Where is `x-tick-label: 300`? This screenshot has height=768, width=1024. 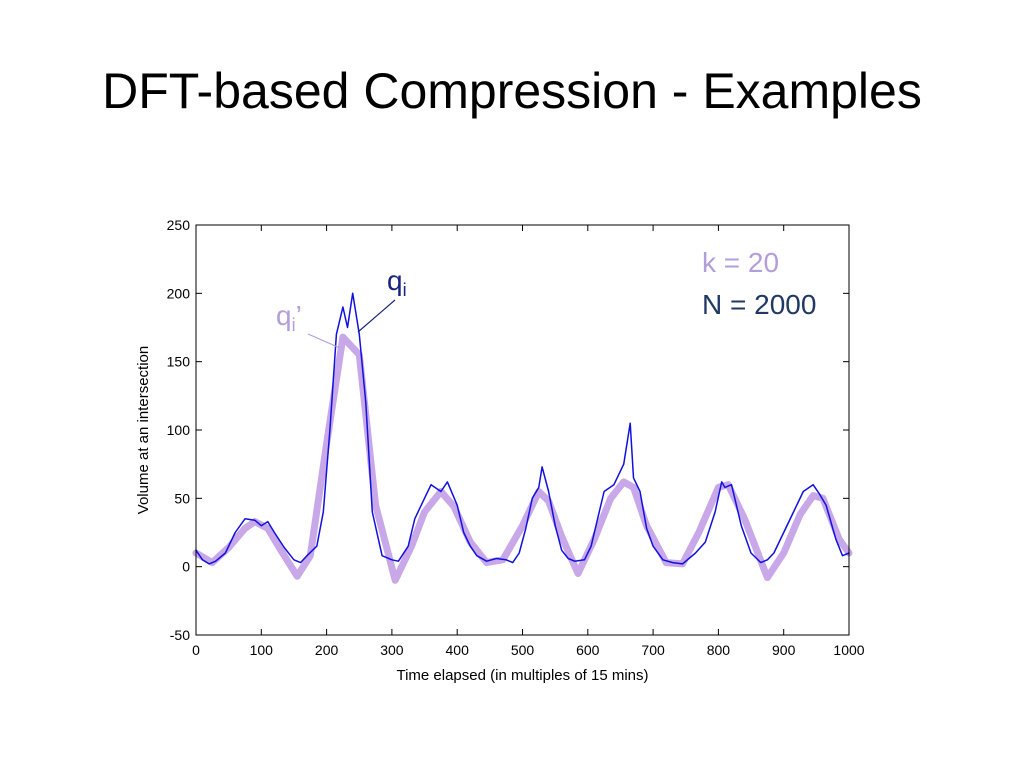
x-tick-label: 300 is located at coordinates (392, 650).